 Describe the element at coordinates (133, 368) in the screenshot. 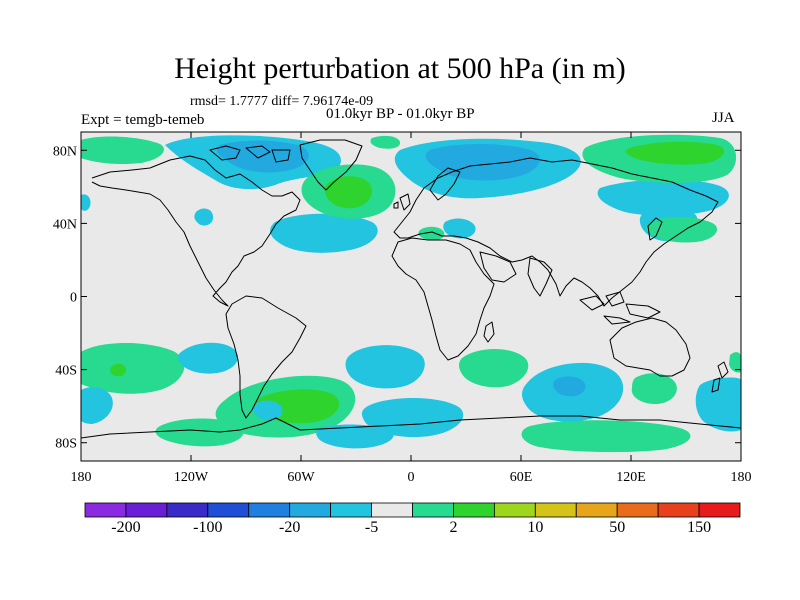

I see `anomaly-pos-s-pacific-west` at that location.